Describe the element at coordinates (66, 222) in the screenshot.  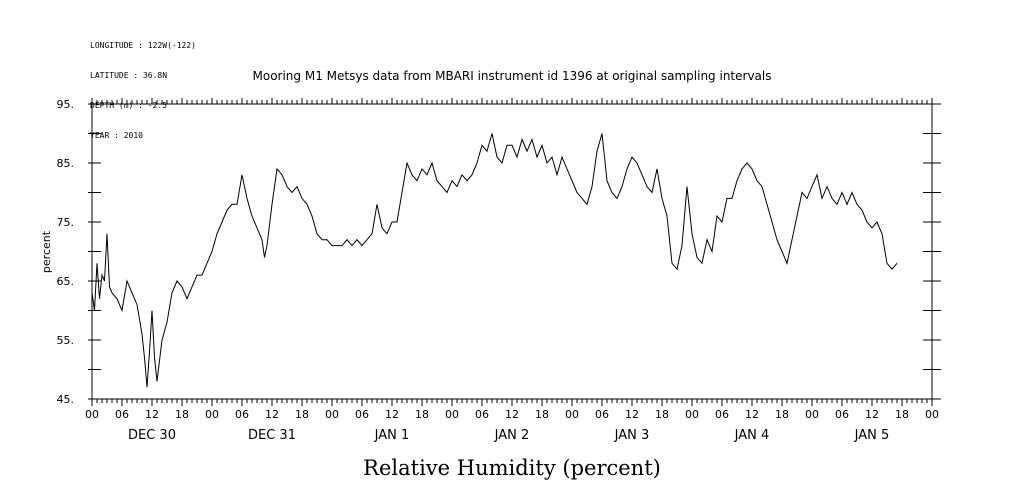
I see `y-tick-label: 75.` at that location.